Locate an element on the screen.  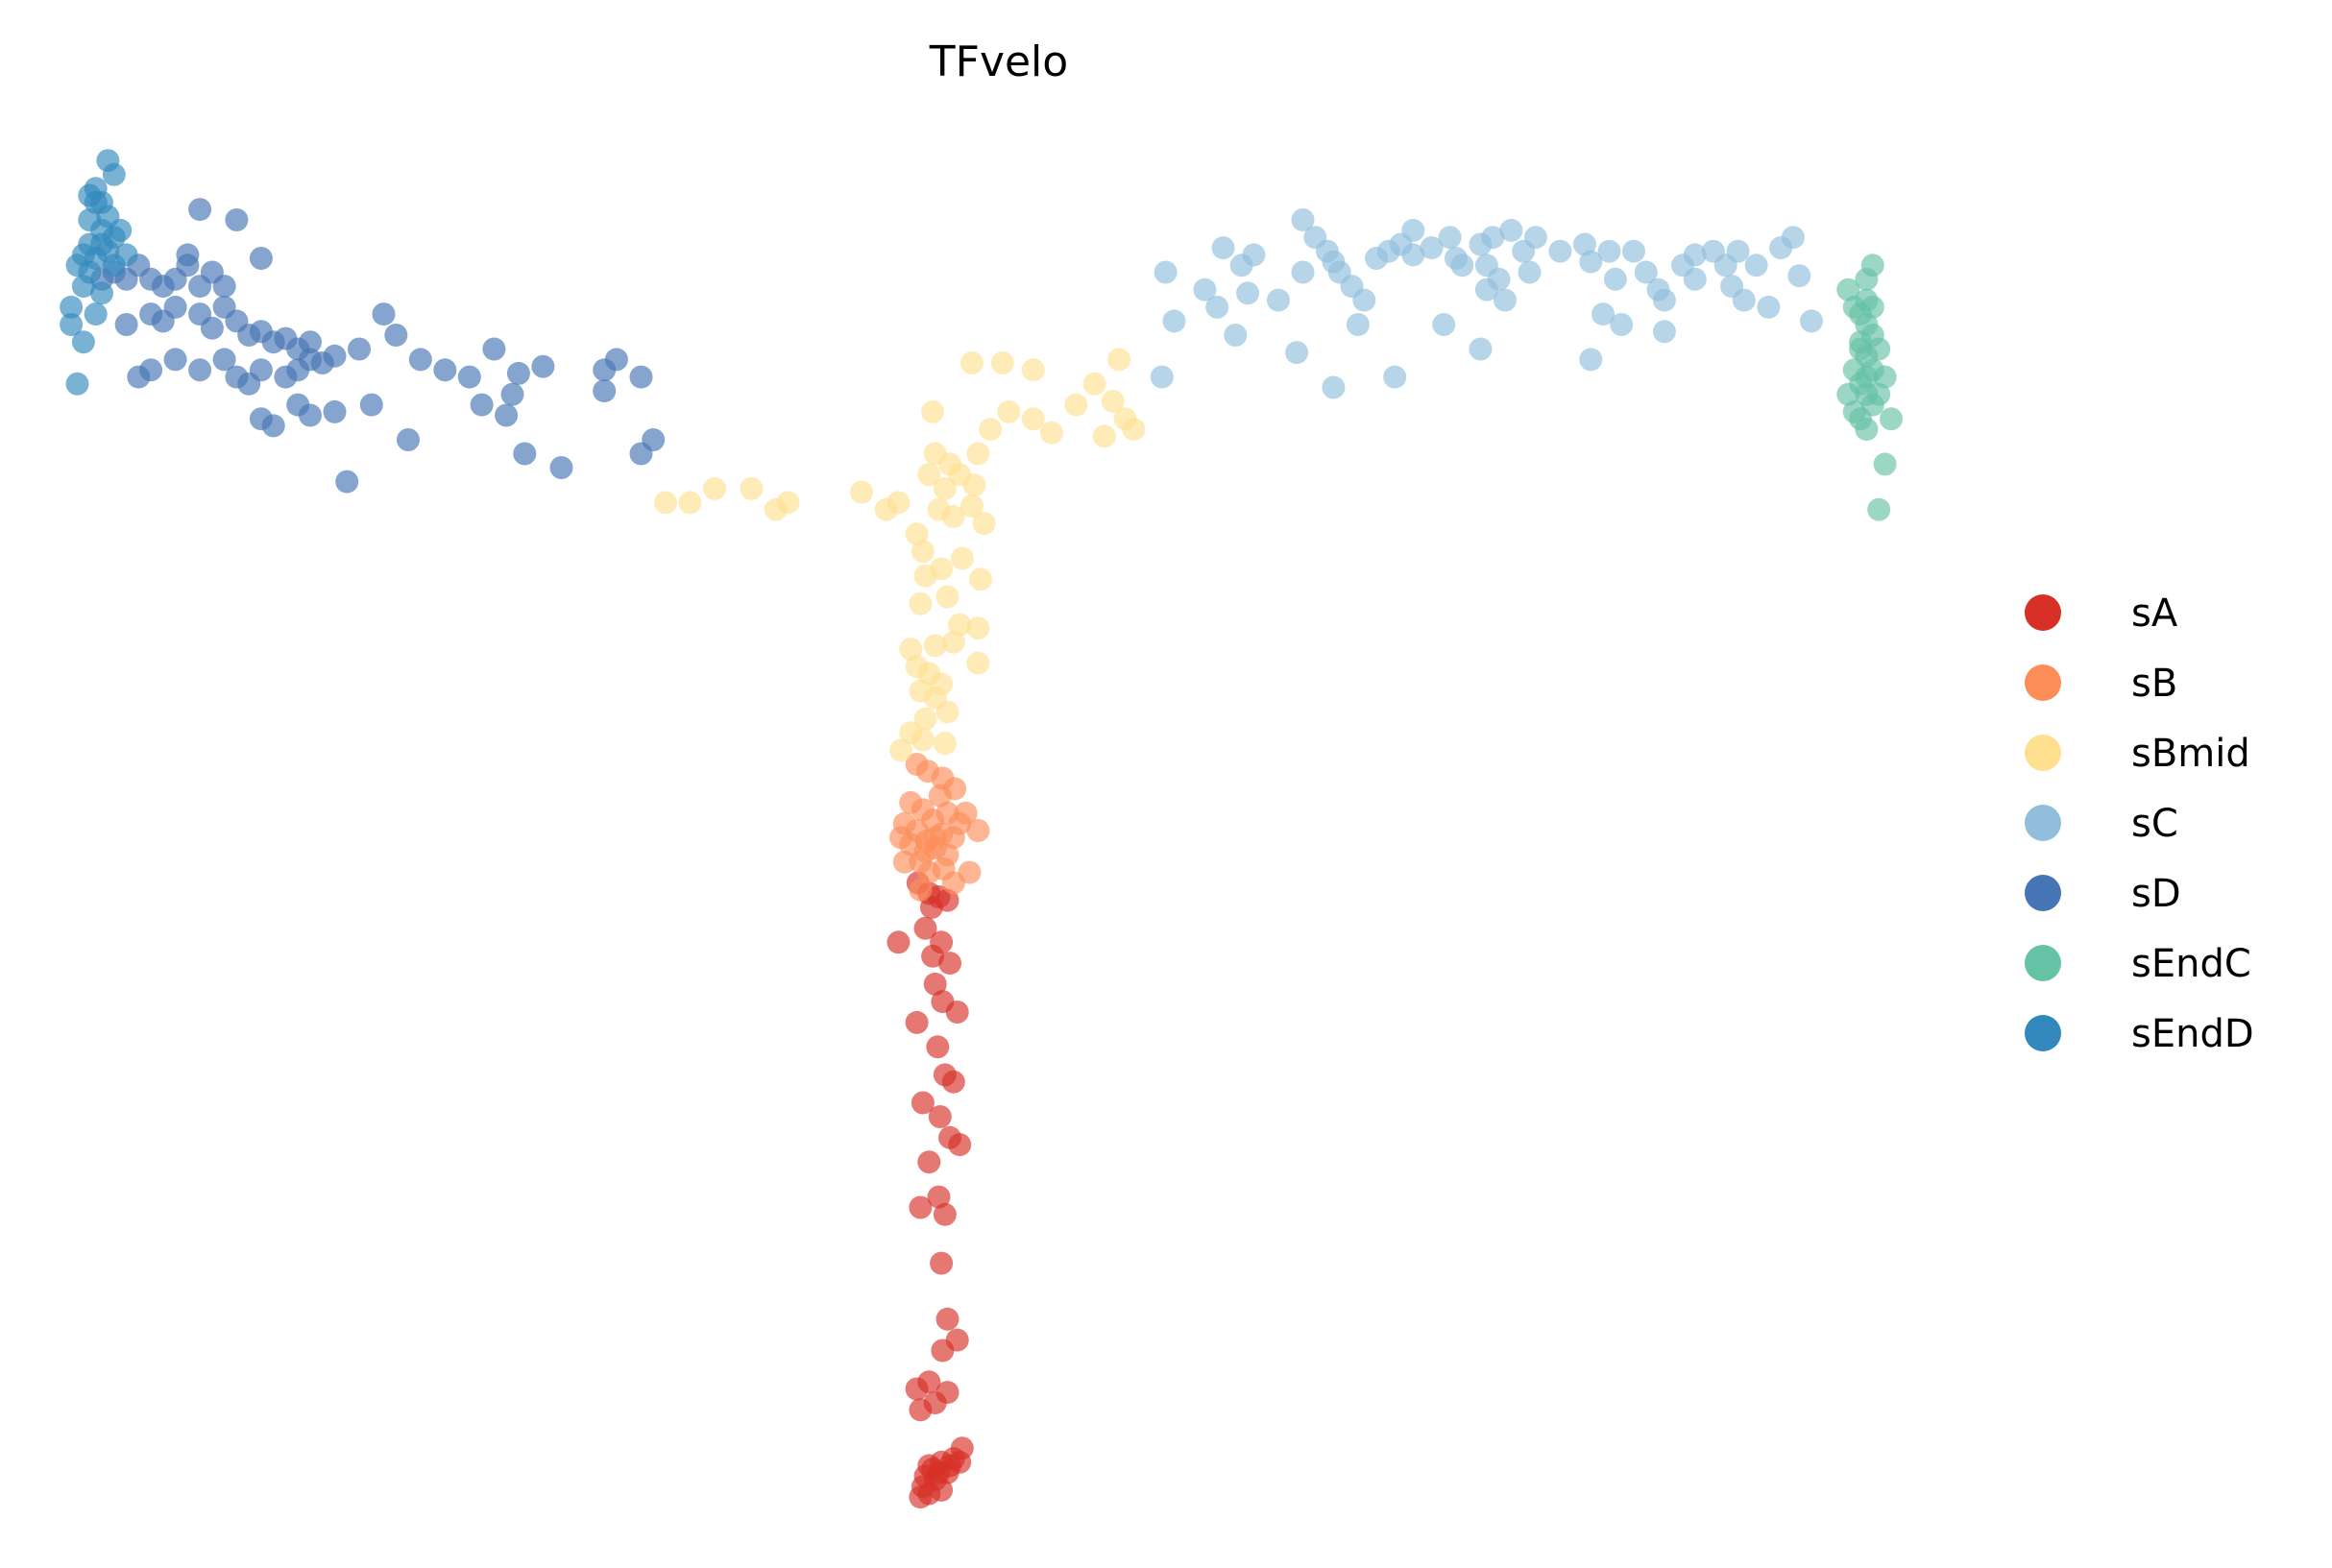
series-sEndC is located at coordinates (1870, 387).